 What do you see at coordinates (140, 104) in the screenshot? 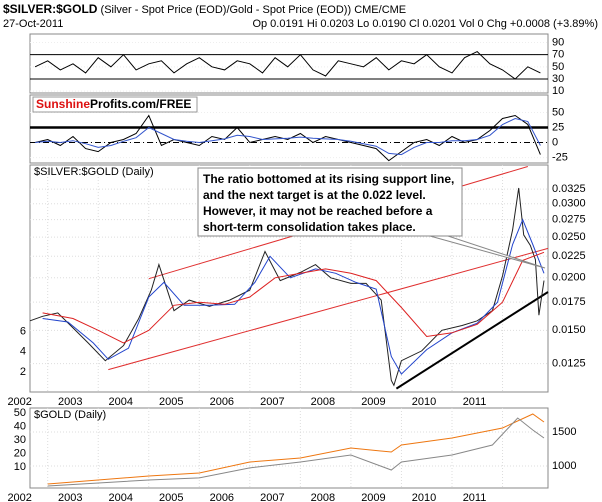
I see `brand-black: Profits.com/FREE` at bounding box center [140, 104].